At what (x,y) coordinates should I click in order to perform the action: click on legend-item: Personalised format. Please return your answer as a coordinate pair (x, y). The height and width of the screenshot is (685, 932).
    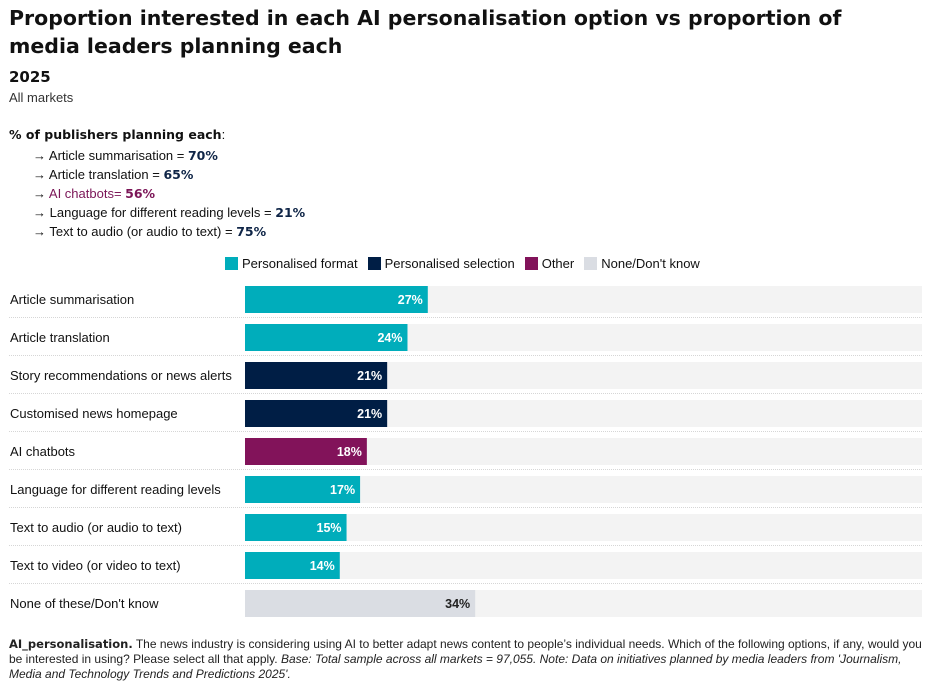
    Looking at the image, I should click on (291, 263).